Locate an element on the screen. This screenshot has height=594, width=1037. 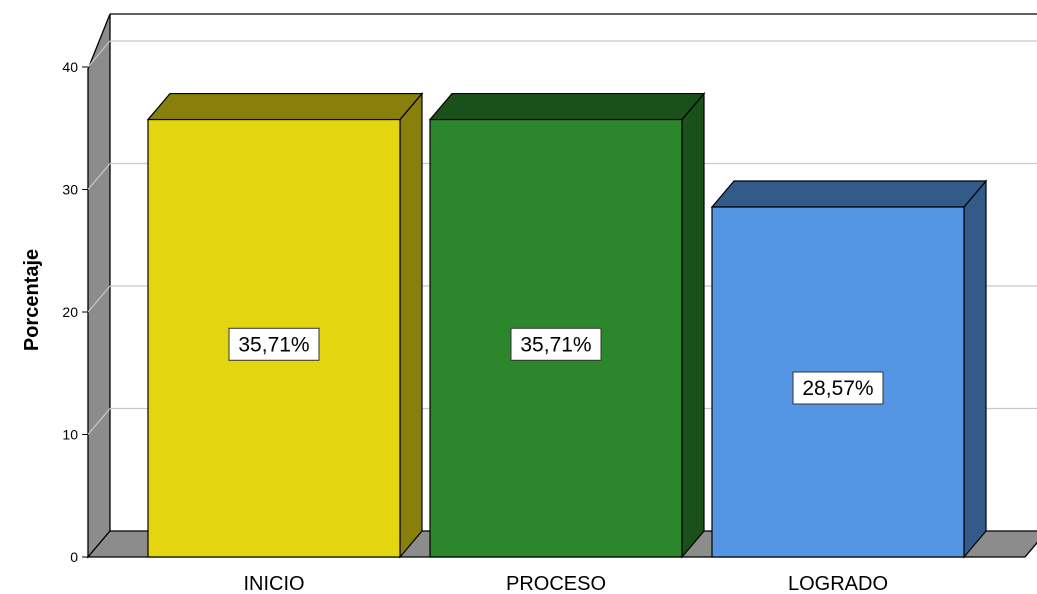
y-axis-label: Porcentaje is located at coordinates (32, 300).